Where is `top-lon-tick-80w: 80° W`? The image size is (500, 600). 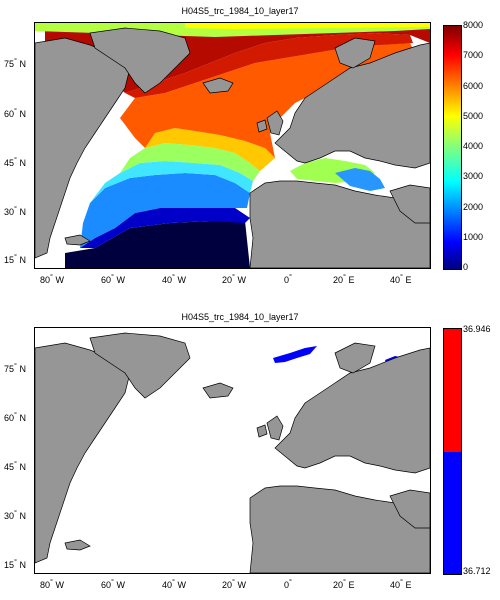 top-lon-tick-80w: 80° W is located at coordinates (52, 278).